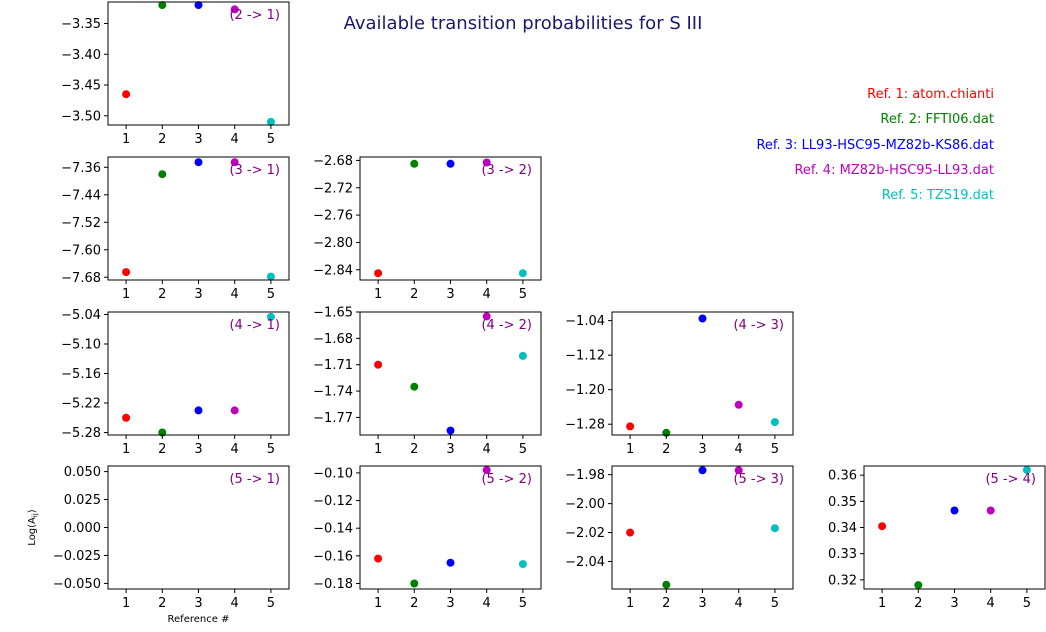  I want to click on panel-1-xtick-label-1: 1, so click(126, 139).